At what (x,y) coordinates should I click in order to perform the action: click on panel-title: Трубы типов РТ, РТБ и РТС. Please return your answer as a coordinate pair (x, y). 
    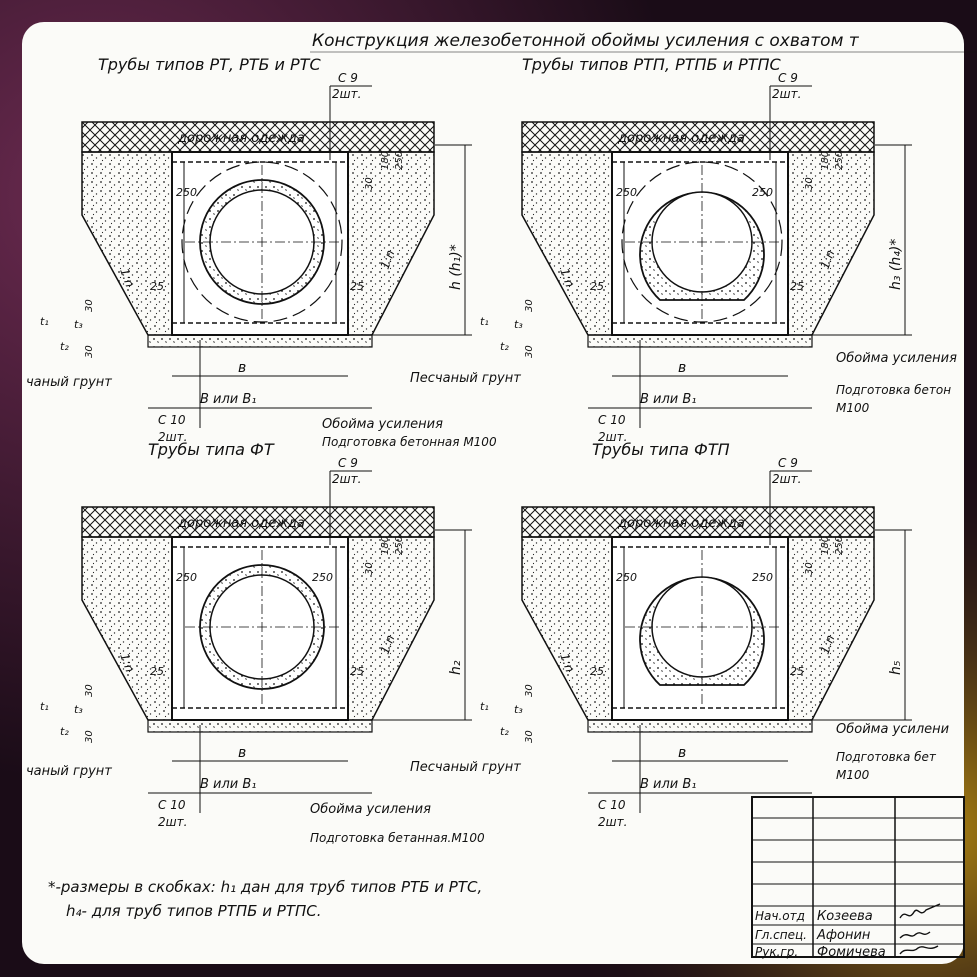
    Looking at the image, I should click on (209, 64).